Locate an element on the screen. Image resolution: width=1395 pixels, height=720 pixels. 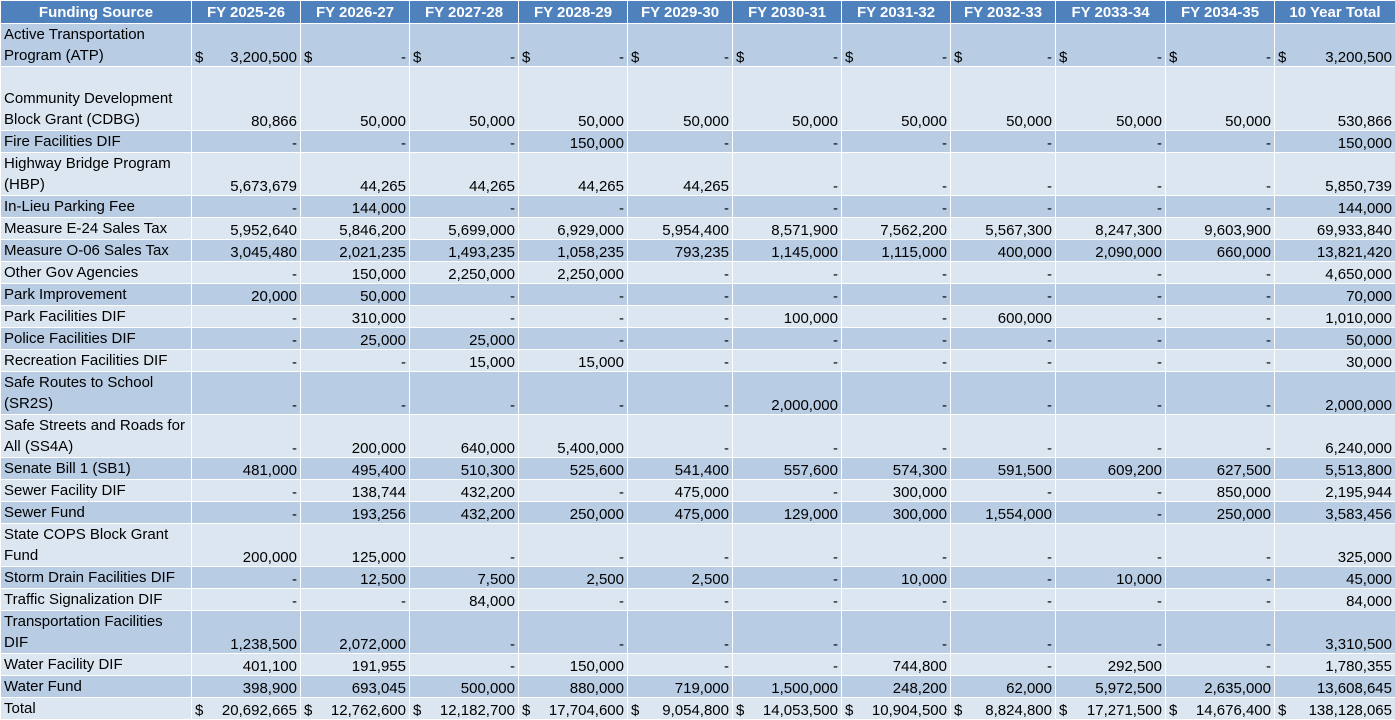
table-cell-money: $14,053,500 is located at coordinates (787, 709).